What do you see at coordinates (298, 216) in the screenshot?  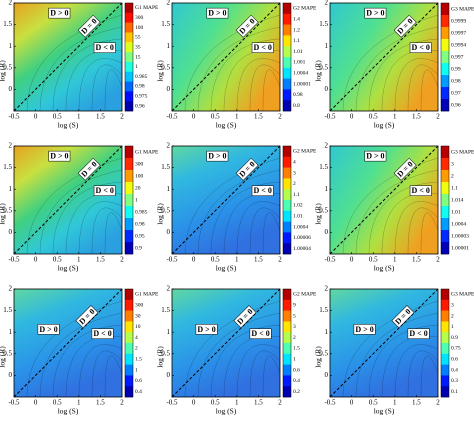 I see `colorbar-label: 1.01` at bounding box center [298, 216].